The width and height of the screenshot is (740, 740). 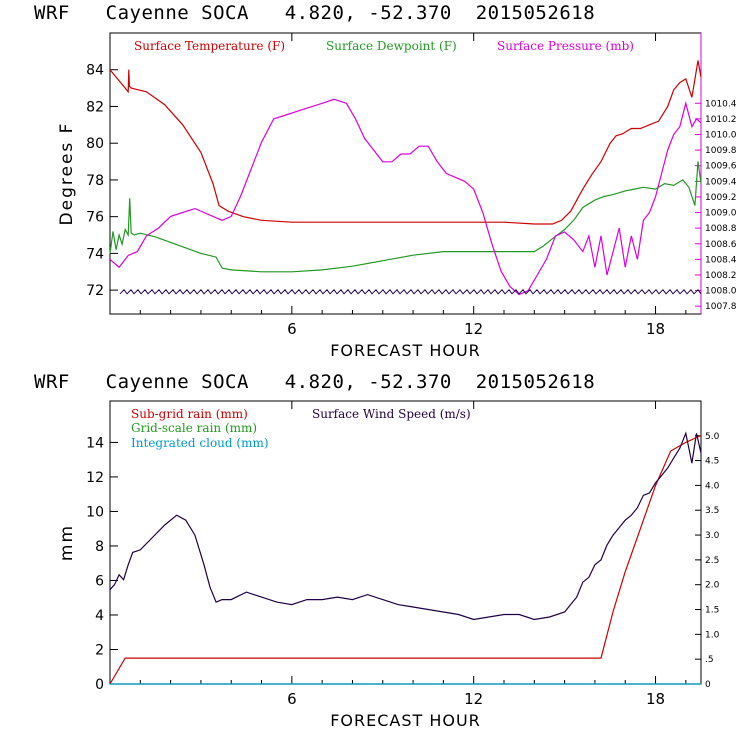 What do you see at coordinates (95, 71) in the screenshot?
I see `top-ytick-label: 84` at bounding box center [95, 71].